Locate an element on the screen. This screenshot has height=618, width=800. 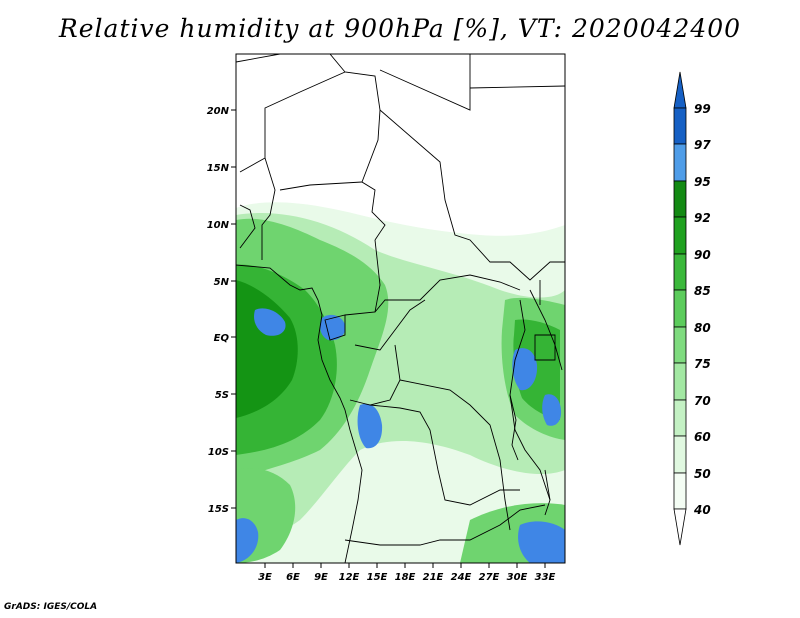
saturated-patch-angola-coast is located at coordinates (370, 426).